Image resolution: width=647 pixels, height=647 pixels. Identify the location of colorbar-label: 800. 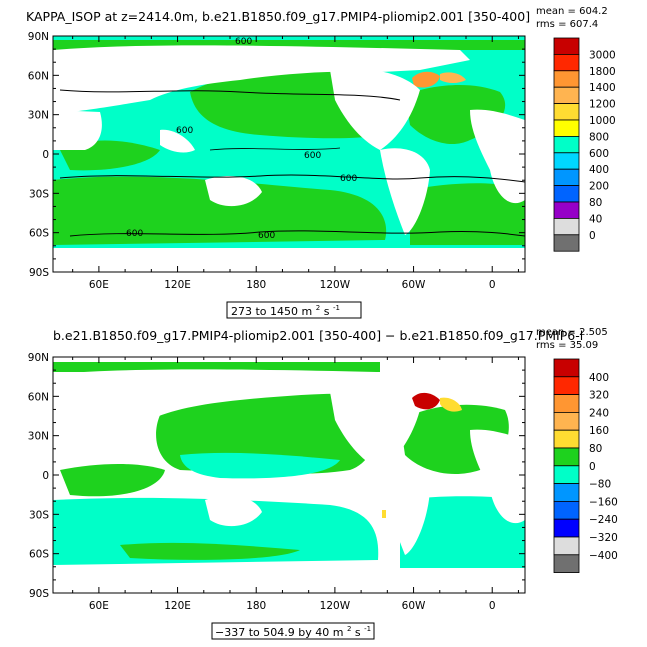
(599, 137).